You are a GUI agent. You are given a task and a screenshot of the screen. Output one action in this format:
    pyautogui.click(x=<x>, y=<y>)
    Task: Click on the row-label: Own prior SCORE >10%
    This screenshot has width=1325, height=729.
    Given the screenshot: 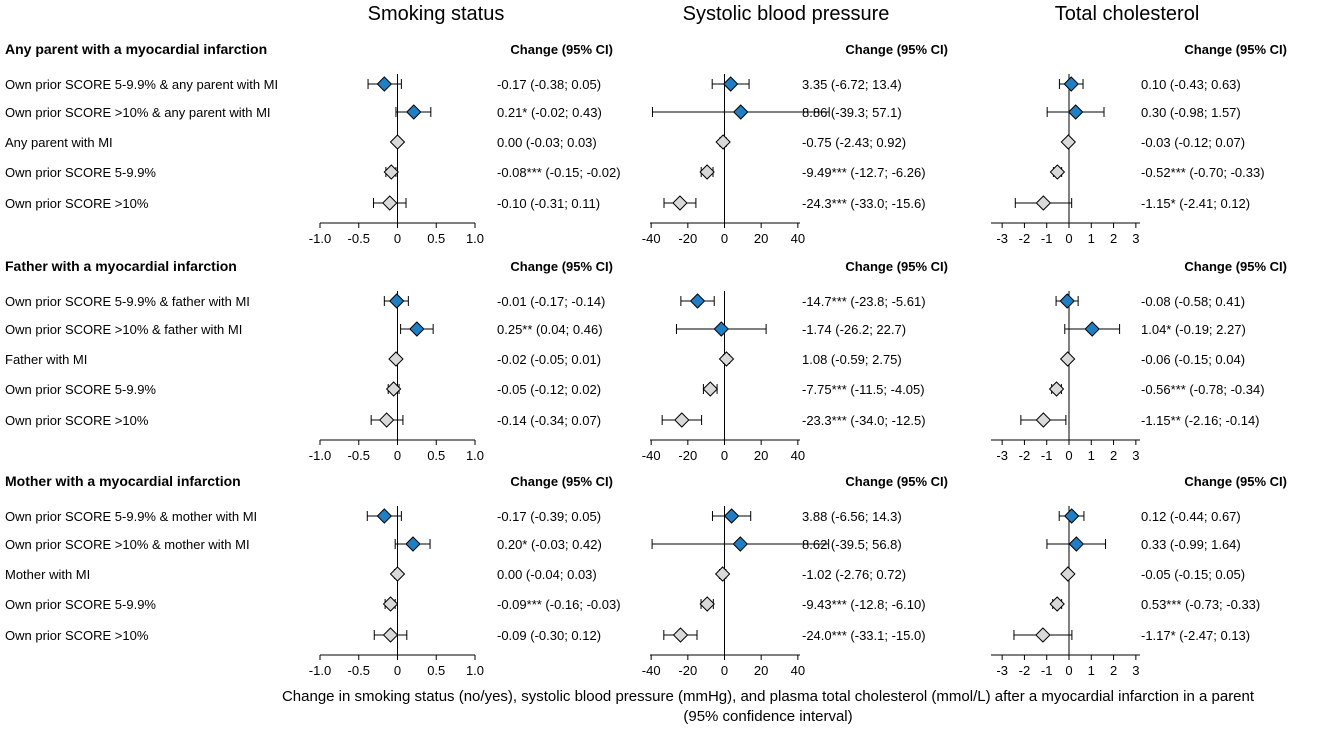 What is the action you would take?
    pyautogui.click(x=77, y=635)
    